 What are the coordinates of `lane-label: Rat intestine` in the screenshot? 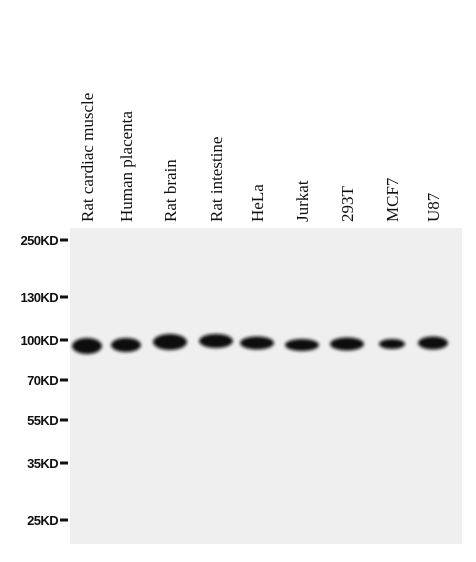 It's located at (216, 179).